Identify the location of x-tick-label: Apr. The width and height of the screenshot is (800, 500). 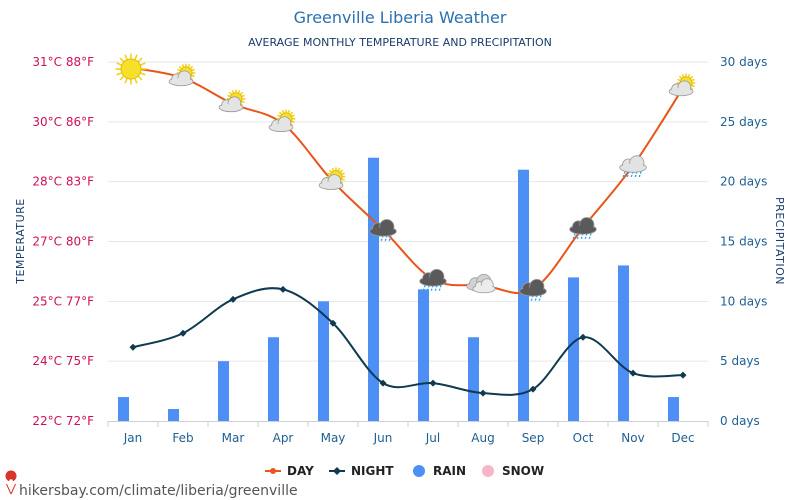
(283, 438).